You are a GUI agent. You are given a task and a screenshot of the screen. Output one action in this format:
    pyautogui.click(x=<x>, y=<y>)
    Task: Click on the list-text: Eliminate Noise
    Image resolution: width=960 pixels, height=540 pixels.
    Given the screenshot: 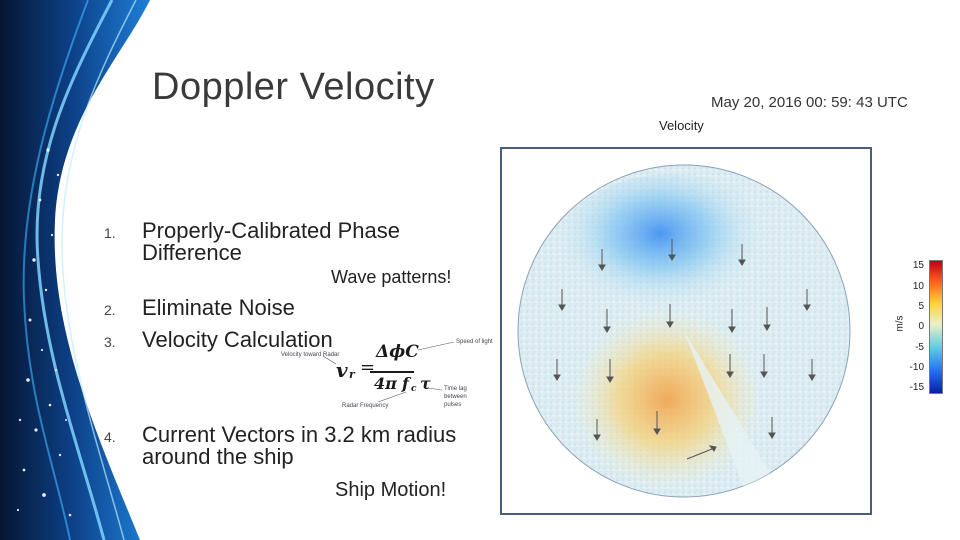 What is the action you would take?
    pyautogui.click(x=218, y=307)
    